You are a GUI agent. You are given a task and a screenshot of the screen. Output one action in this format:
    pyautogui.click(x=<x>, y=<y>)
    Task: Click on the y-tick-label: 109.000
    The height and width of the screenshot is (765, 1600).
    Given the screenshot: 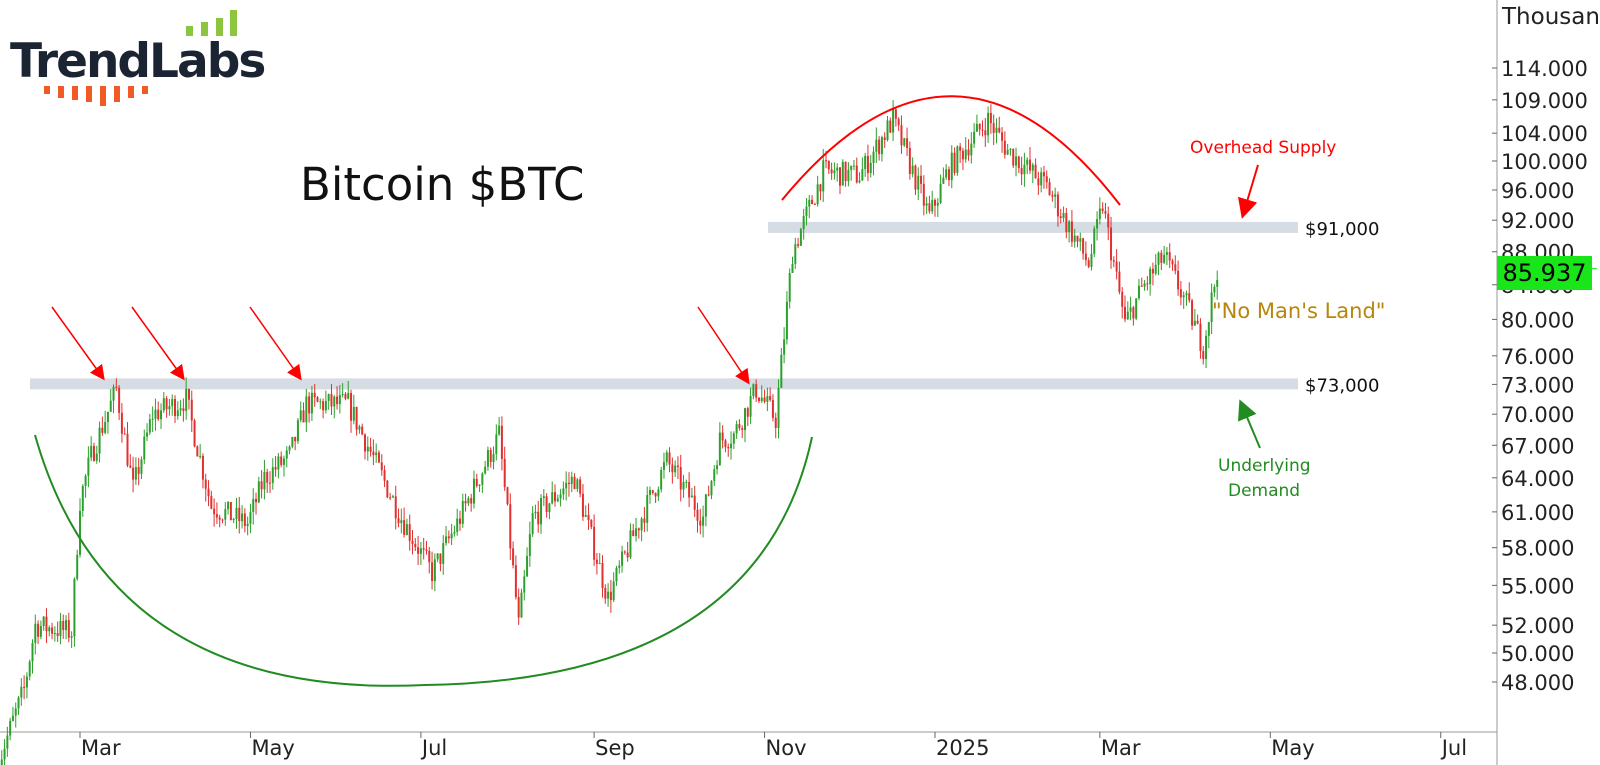 What is the action you would take?
    pyautogui.click(x=1544, y=101)
    